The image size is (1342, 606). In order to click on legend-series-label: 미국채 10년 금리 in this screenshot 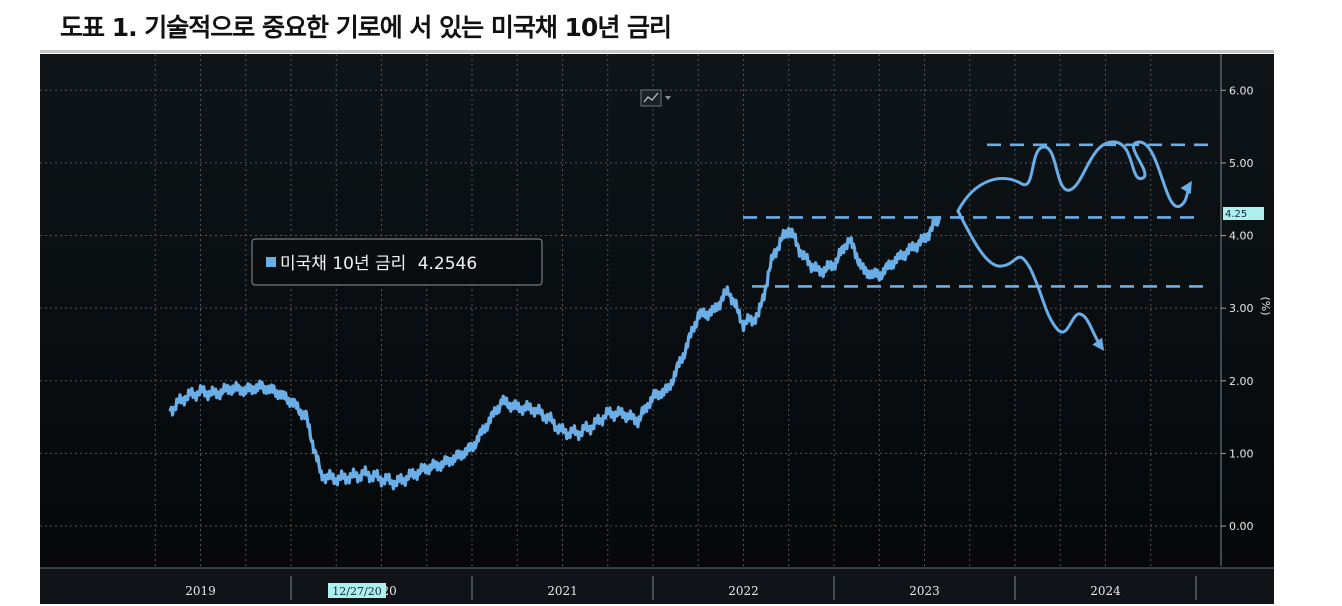, I will do `click(343, 264)`.